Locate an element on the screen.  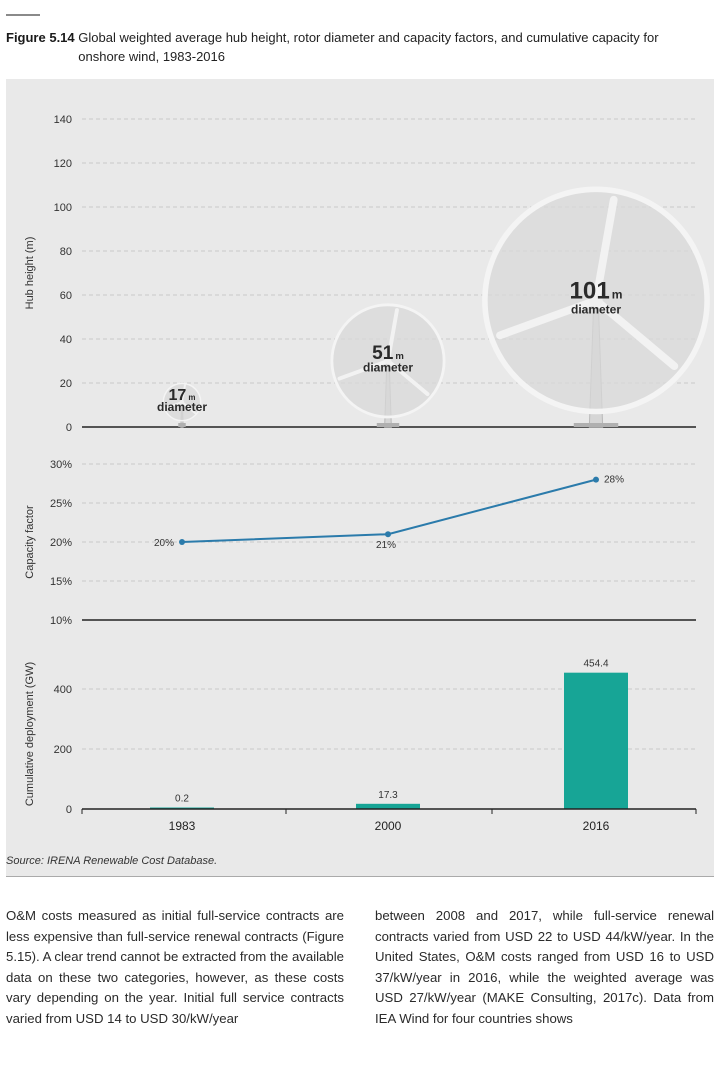
rotor-diameter-label: 17 m is located at coordinates (182, 395).